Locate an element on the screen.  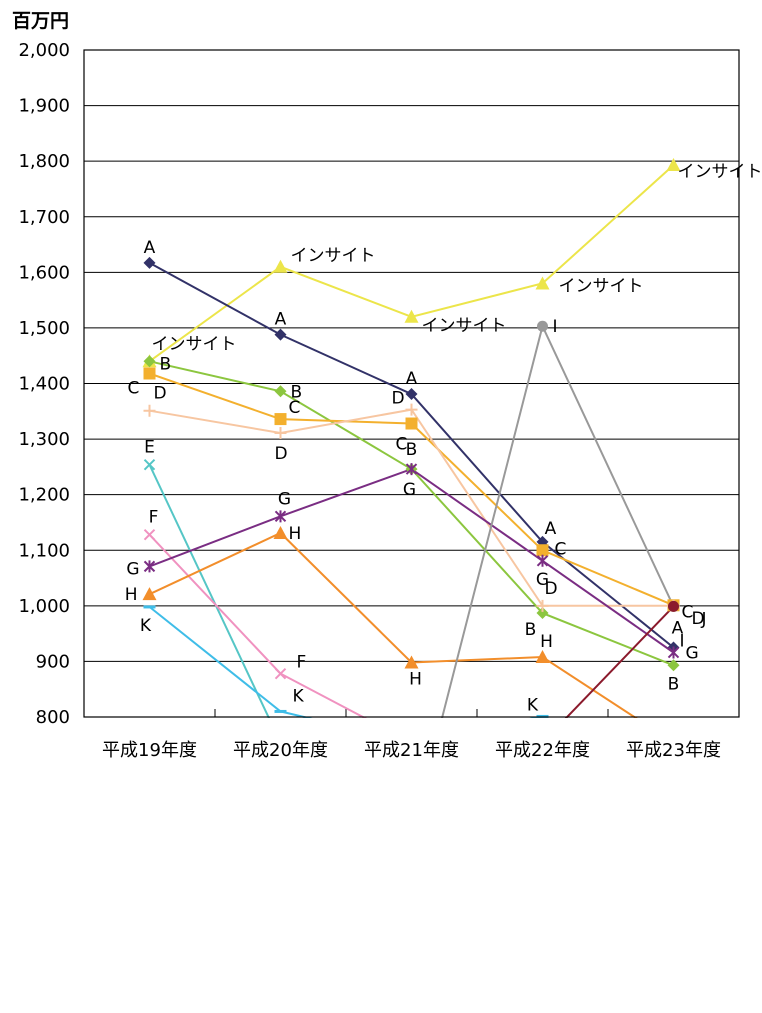
y-tick-label: 1,600 is located at coordinates (44, 272).